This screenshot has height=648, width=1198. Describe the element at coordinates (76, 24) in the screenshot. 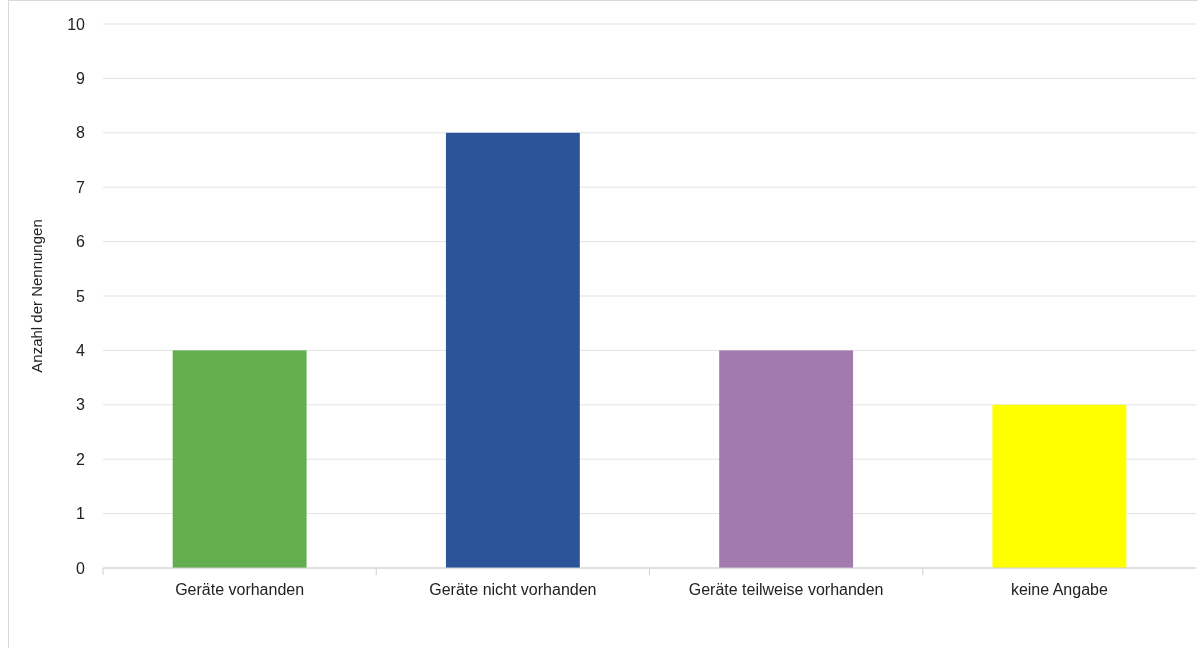

I see `y-tick-label: 10` at that location.